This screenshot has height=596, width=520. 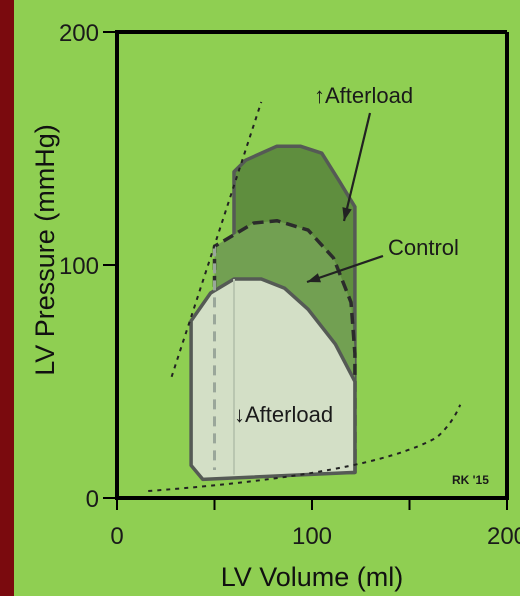 What do you see at coordinates (273, 379) in the screenshot?
I see `decreased-afterload-loop` at bounding box center [273, 379].